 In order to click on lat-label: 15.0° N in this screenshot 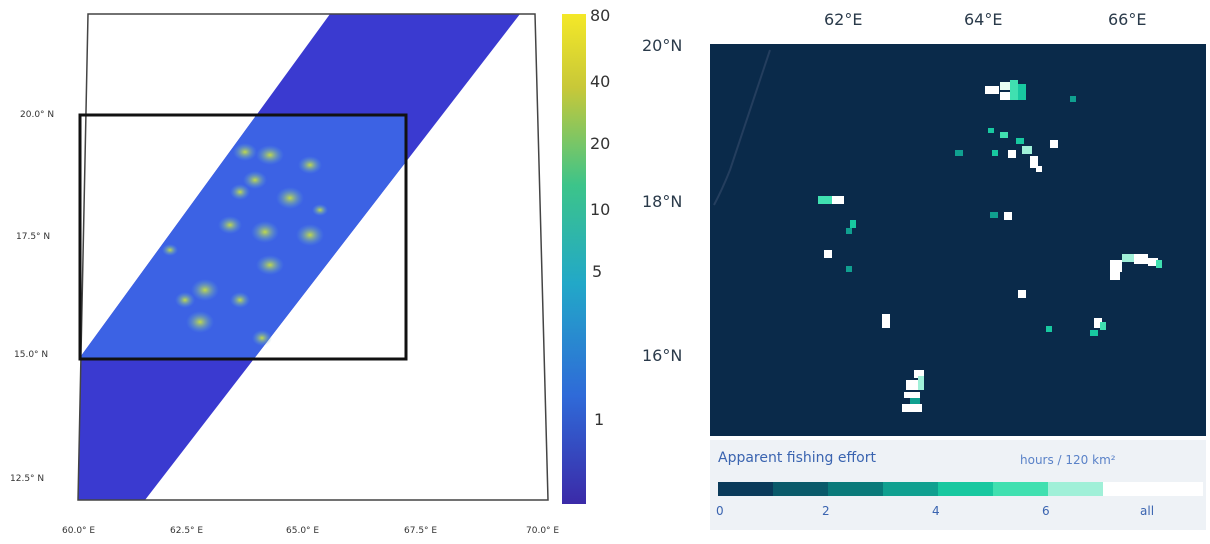, I will do `click(31, 355)`.